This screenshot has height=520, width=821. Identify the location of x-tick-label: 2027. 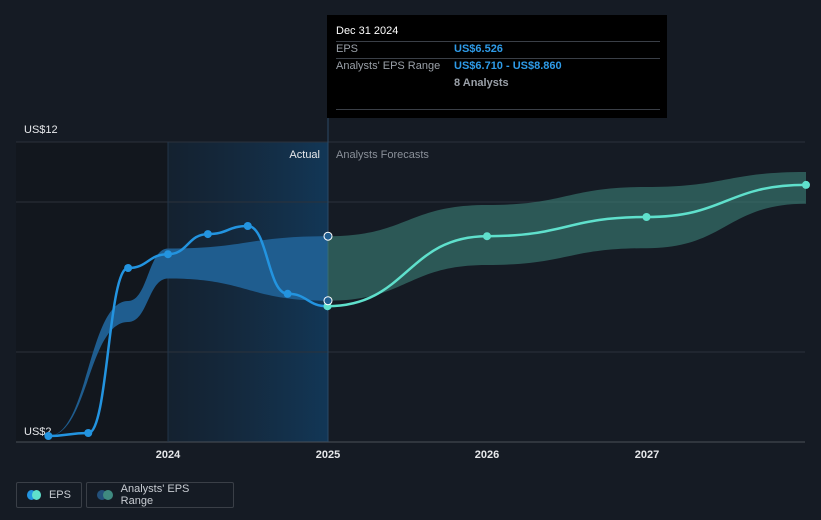
(647, 455).